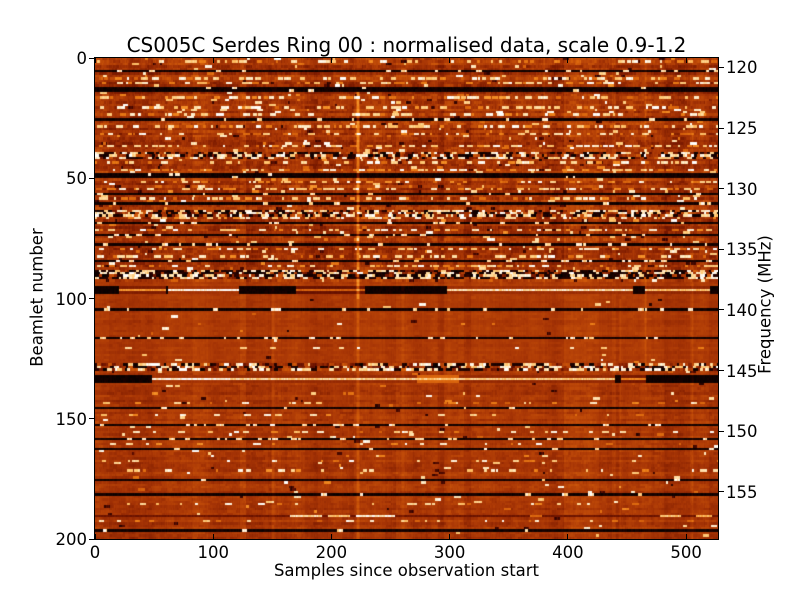 Image resolution: width=800 pixels, height=600 pixels. What do you see at coordinates (95, 552) in the screenshot?
I see `x-tick-label: 0` at bounding box center [95, 552].